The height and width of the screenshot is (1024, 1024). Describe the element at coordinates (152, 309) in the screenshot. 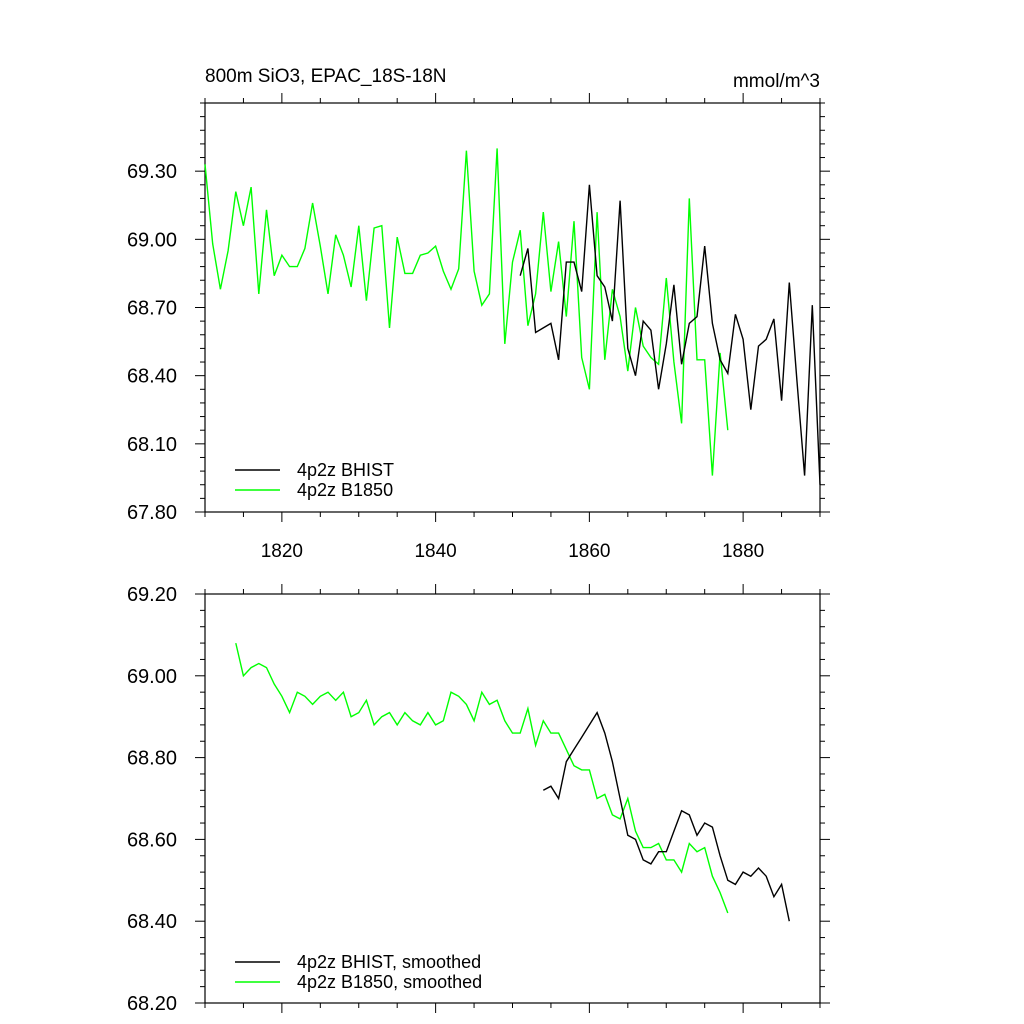

I see `top-ytick-label: 68.70` at that location.